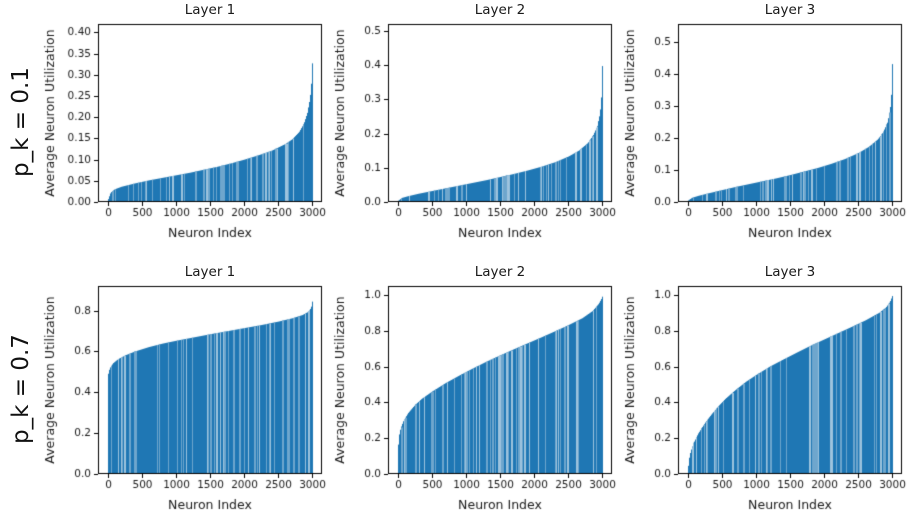 This screenshot has height=514, width=913. Describe the element at coordinates (477, 130) in the screenshot. I see `chart-canvas-r1-layer2` at that location.